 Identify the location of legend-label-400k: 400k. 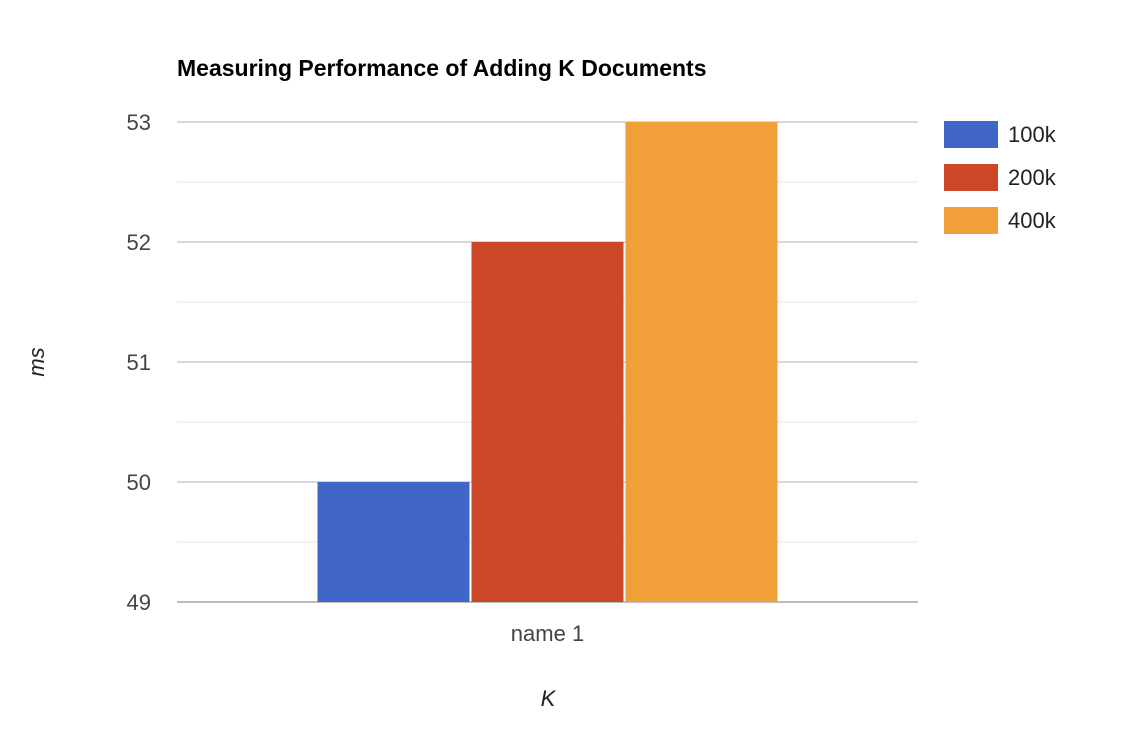
(1032, 220).